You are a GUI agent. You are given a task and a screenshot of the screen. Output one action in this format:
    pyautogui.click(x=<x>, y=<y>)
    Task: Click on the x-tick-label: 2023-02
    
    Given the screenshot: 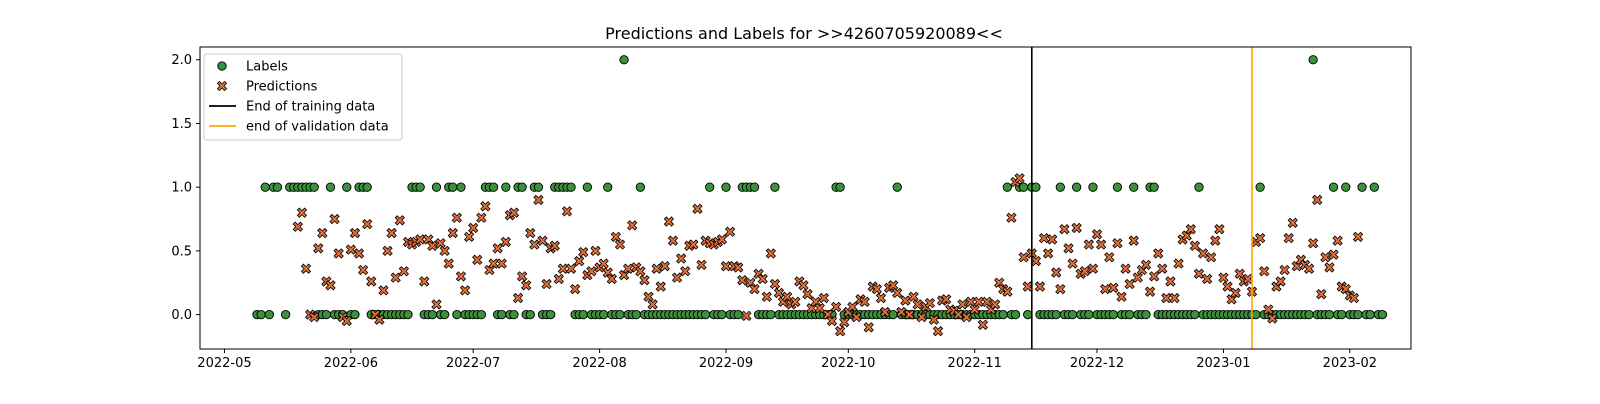 What is the action you would take?
    pyautogui.click(x=1350, y=363)
    